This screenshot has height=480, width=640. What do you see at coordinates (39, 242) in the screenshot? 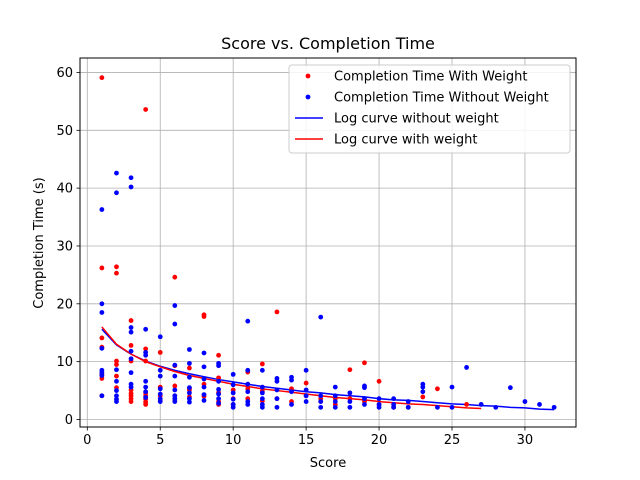
I see `y-axis-title: Completion Time (s)` at bounding box center [39, 242].